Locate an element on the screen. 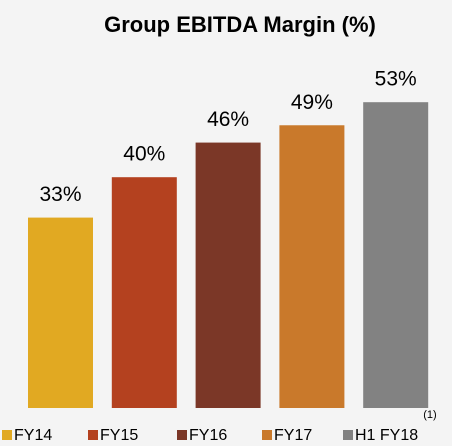  legend-label: H1 FY18 is located at coordinates (386, 435).